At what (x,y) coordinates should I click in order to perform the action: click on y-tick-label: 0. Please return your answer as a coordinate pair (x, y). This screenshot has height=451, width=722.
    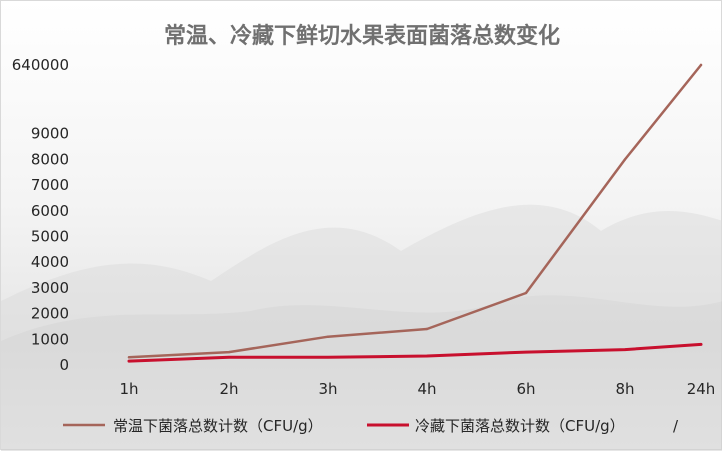
    Looking at the image, I should click on (64, 365).